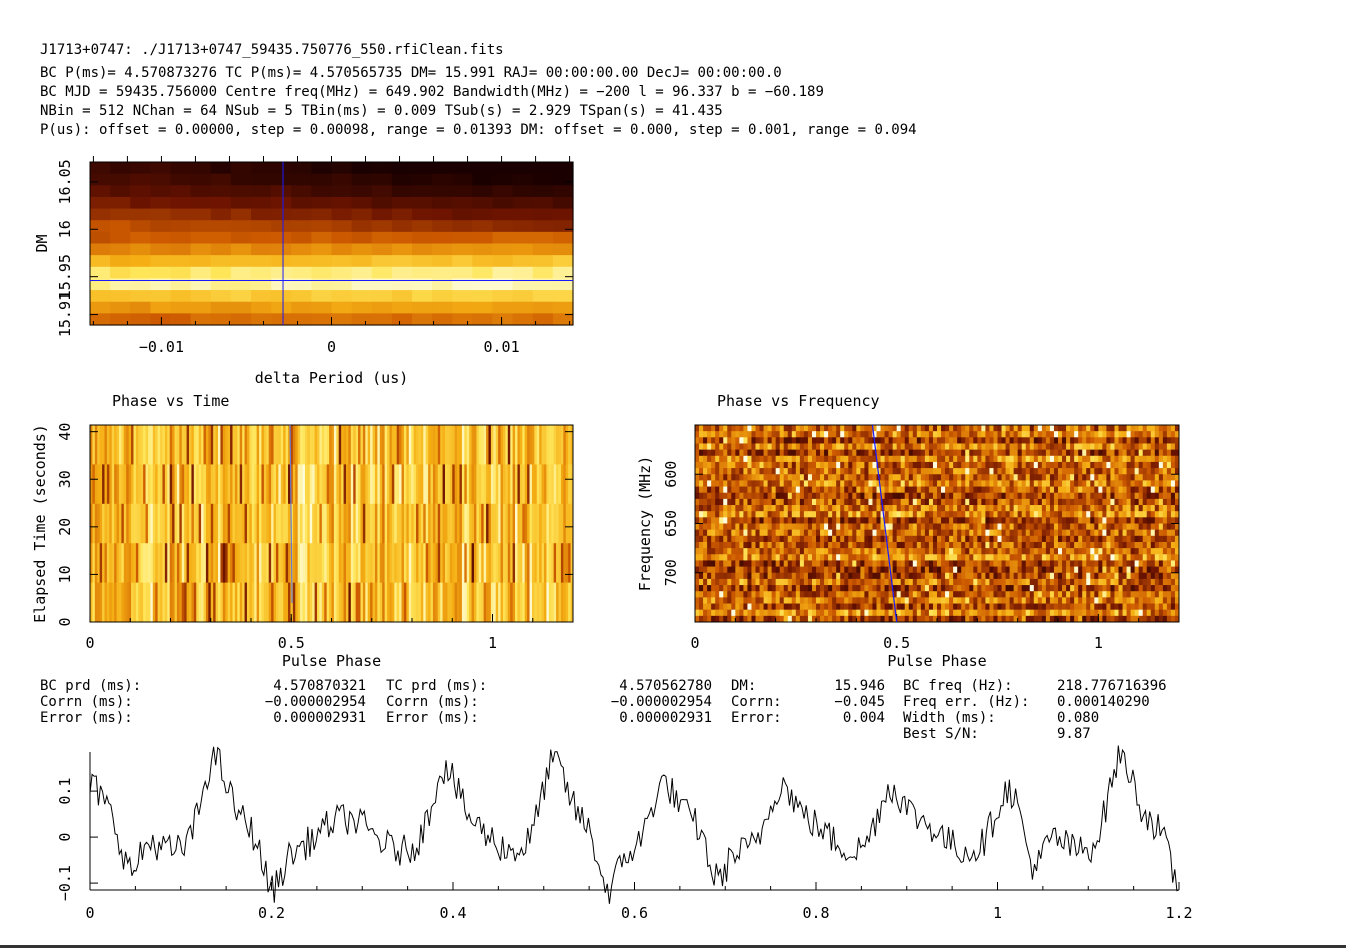 The image size is (1346, 950). What do you see at coordinates (42, 243) in the screenshot?
I see `dm-period-ylabel: DM` at bounding box center [42, 243].